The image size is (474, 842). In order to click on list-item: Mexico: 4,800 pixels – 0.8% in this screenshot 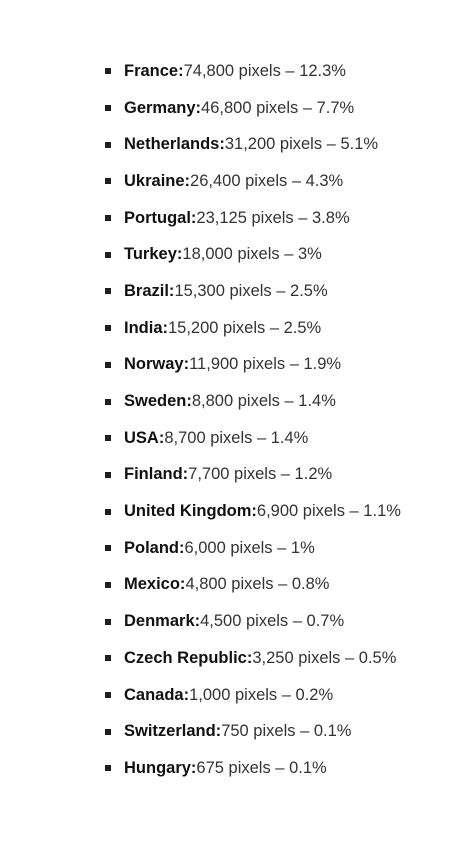, I will do `click(285, 585)`.